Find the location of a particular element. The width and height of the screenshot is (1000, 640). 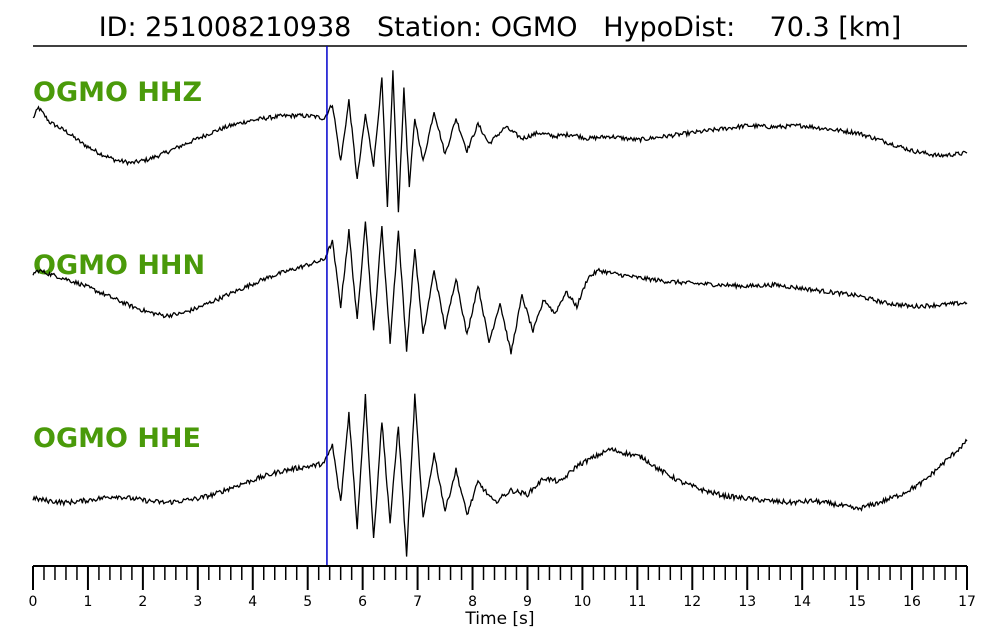

x-tick-label: 17 is located at coordinates (967, 602).